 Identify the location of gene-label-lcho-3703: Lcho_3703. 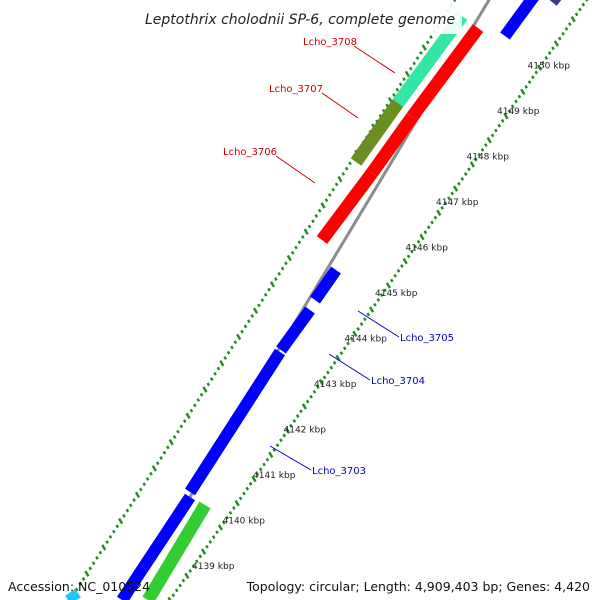
(339, 471).